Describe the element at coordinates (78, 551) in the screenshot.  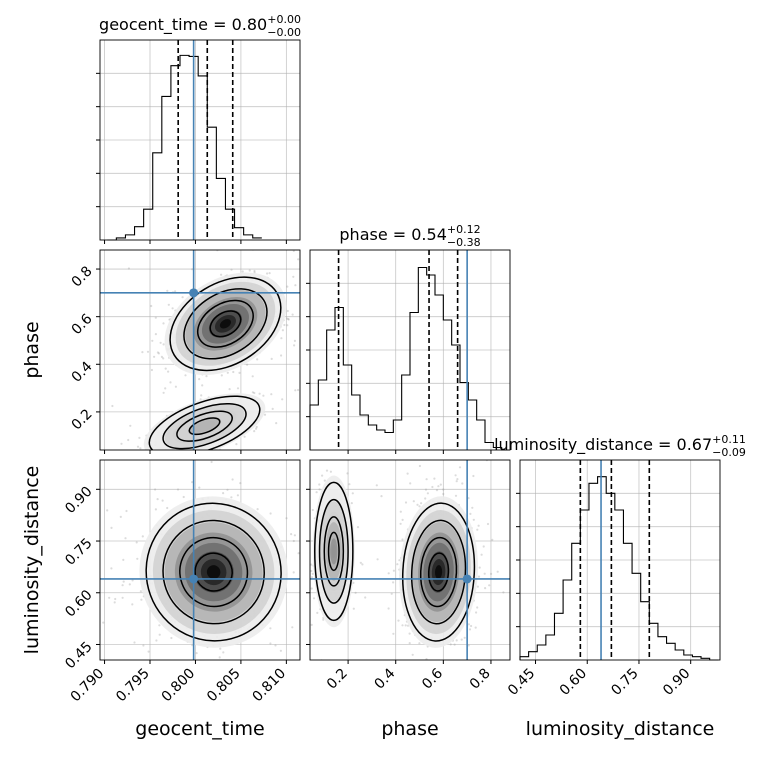
I see `y-tick-label: 0.75` at that location.